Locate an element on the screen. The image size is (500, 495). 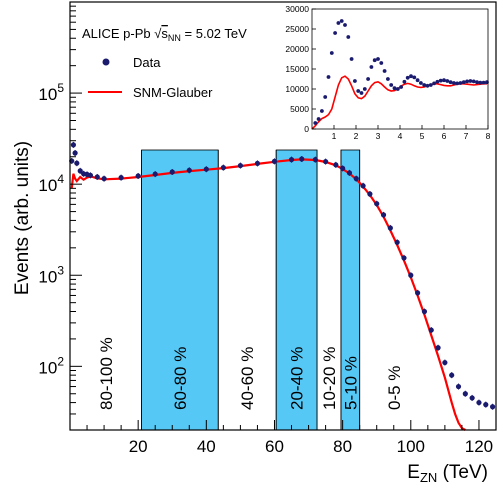
inset-x-tick-label: 6 is located at coordinates (444, 136).